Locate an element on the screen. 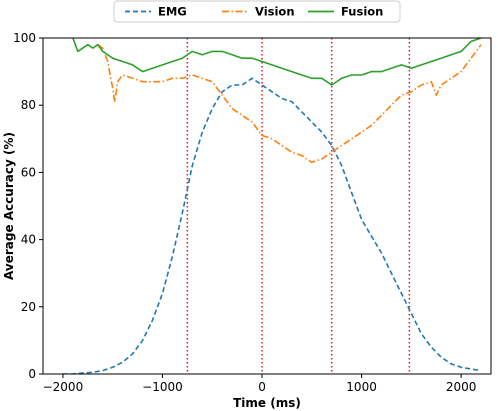 The image size is (498, 411). legend-frame is located at coordinates (257, 11).